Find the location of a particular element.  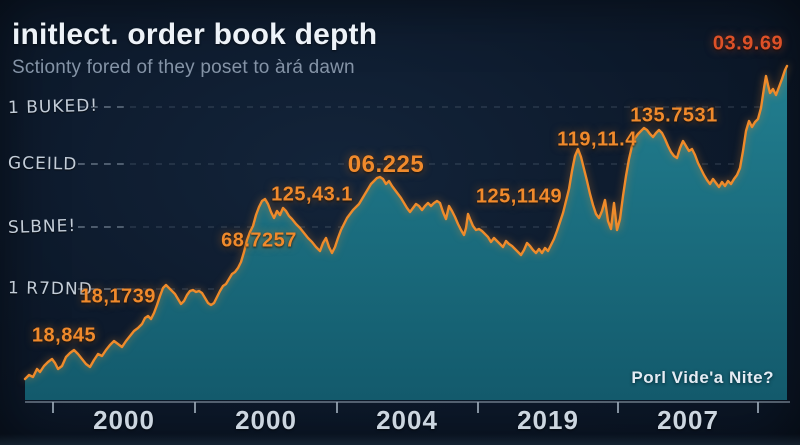

page-title: initlect. order book depth is located at coordinates (195, 34).